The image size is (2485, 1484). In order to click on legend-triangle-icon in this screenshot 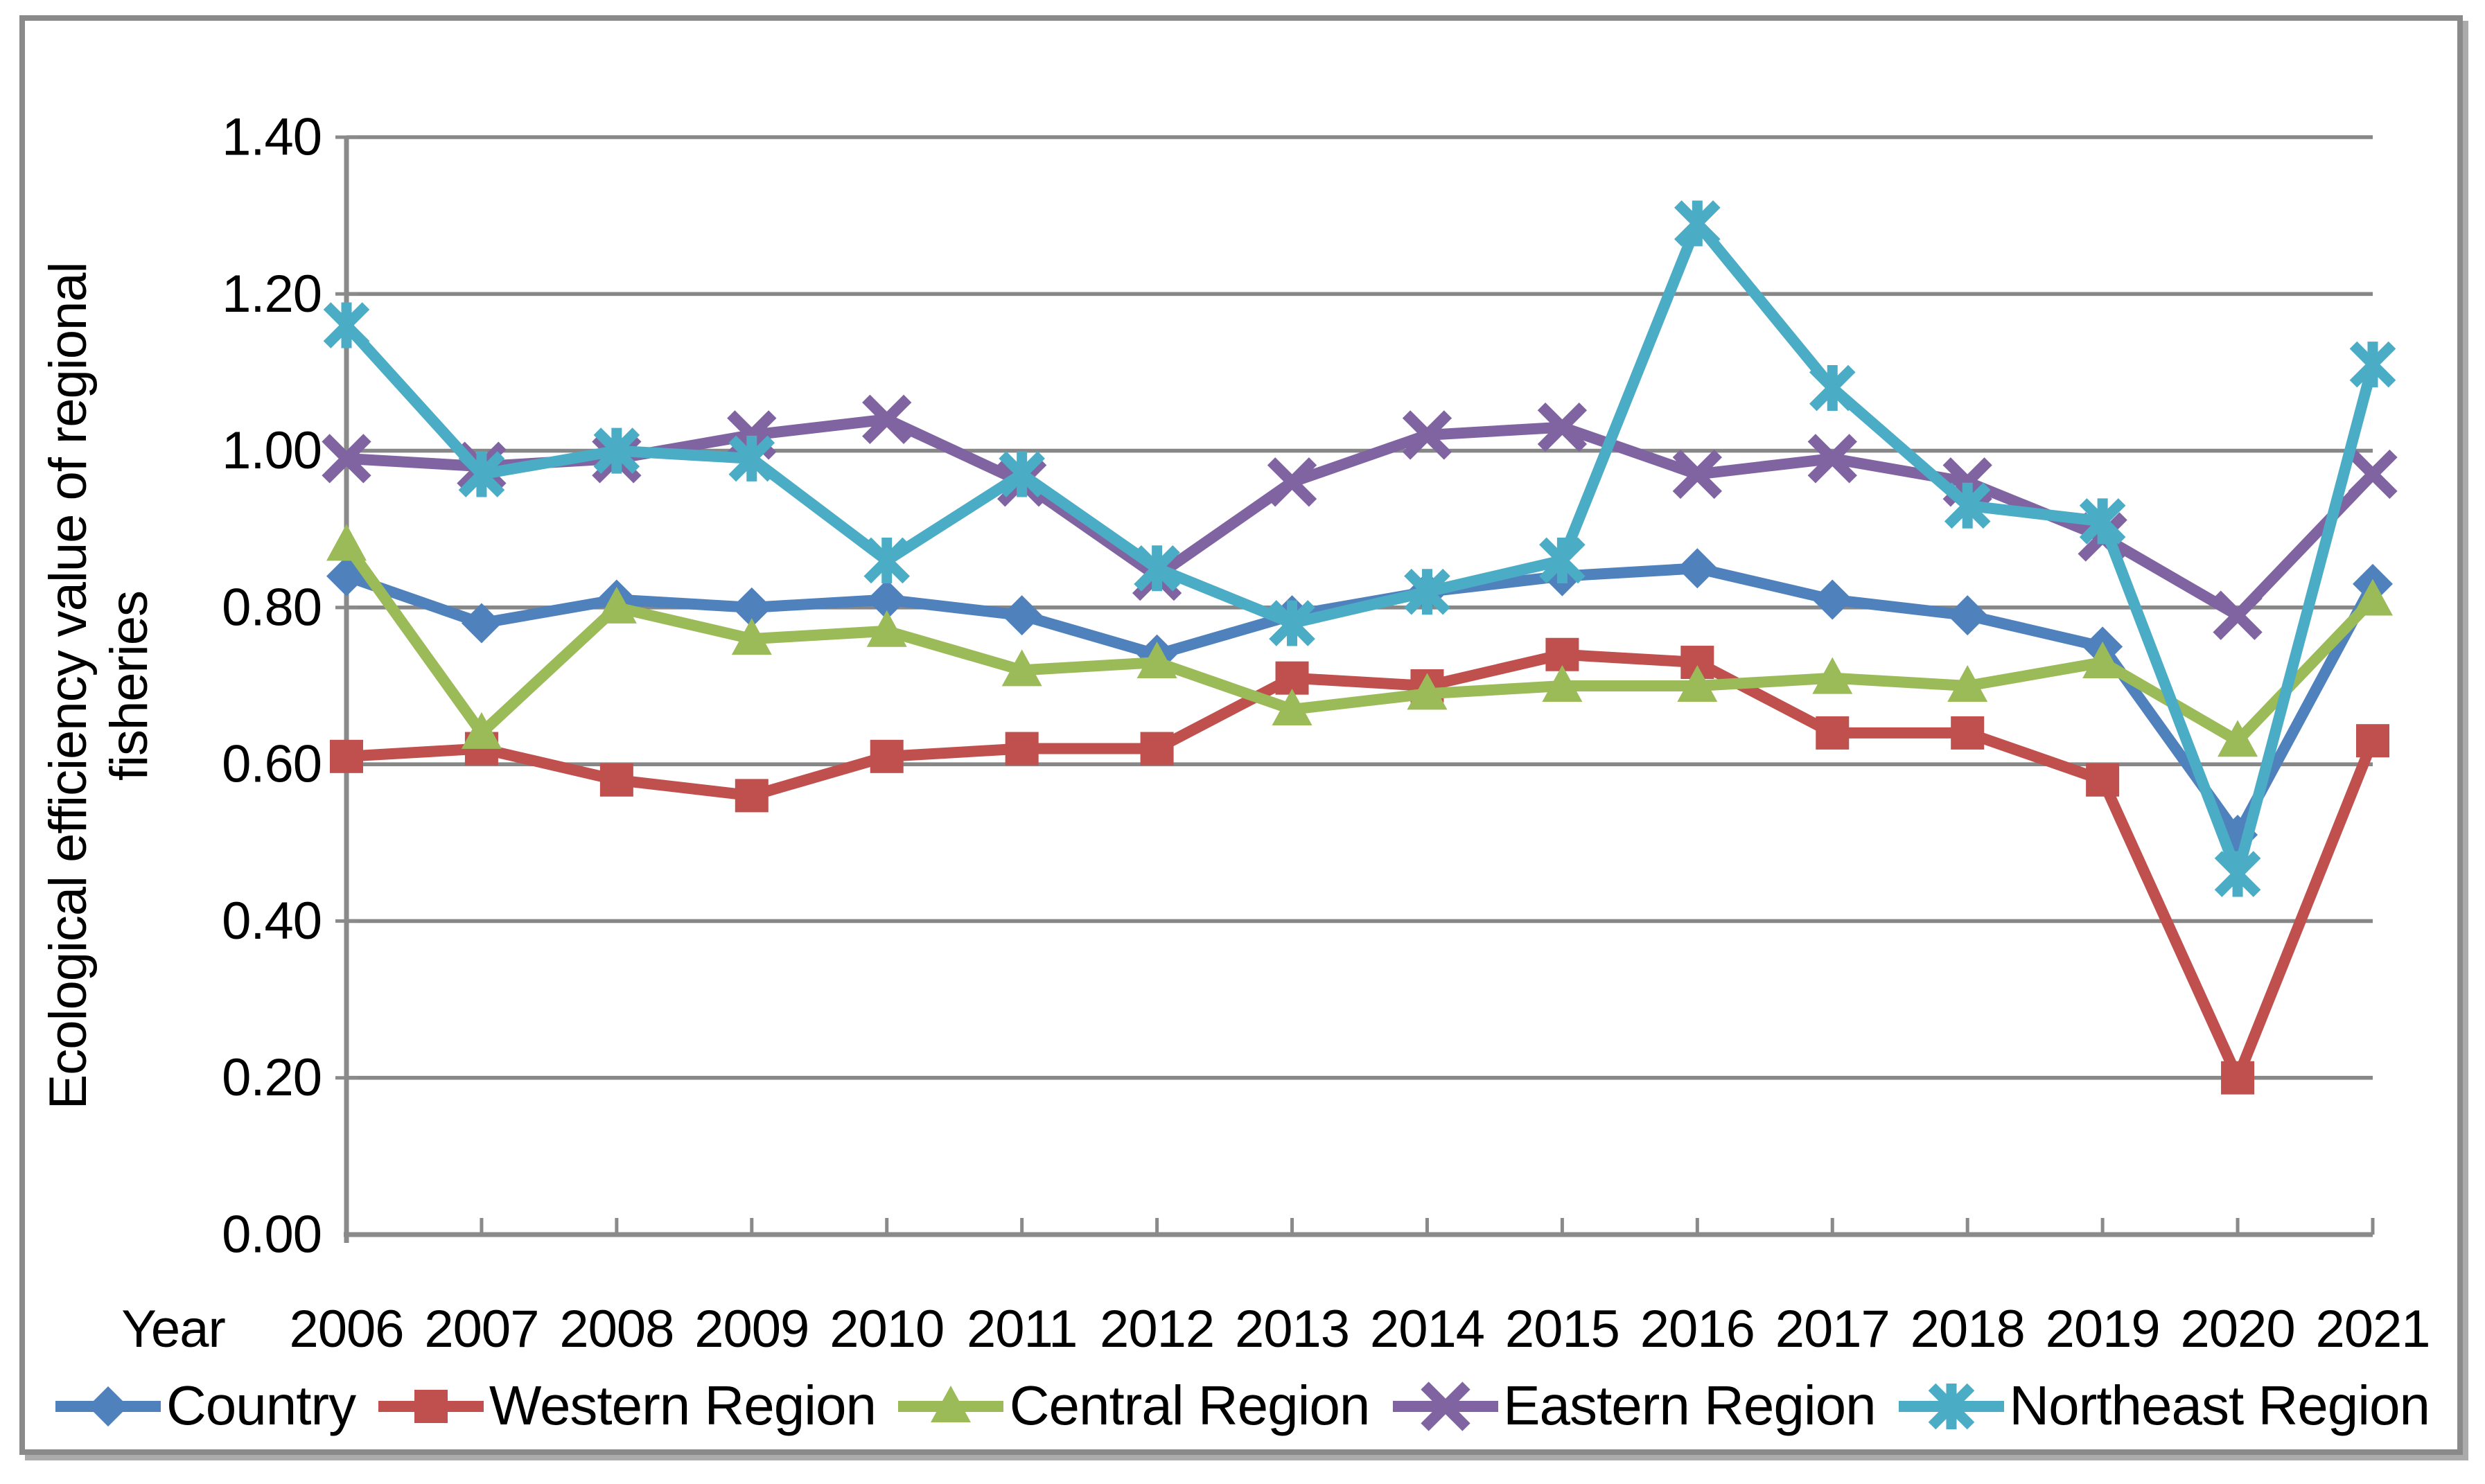, I will do `click(951, 1404)`.